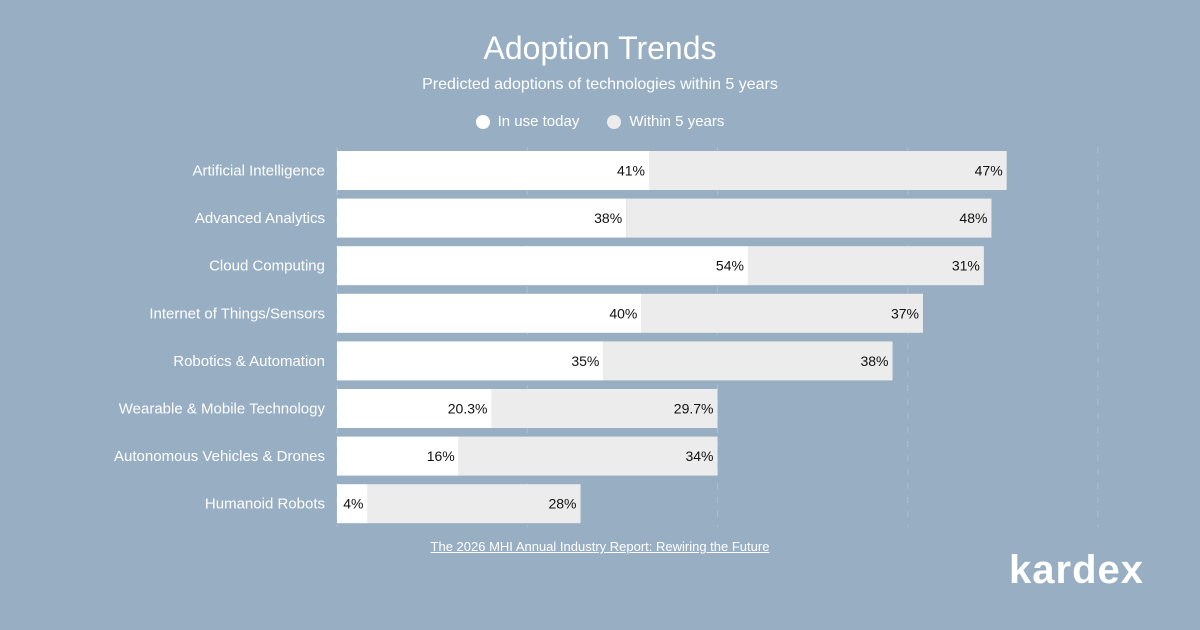 The height and width of the screenshot is (630, 1200). I want to click on legend-item-in-use-today: In use today, so click(527, 121).